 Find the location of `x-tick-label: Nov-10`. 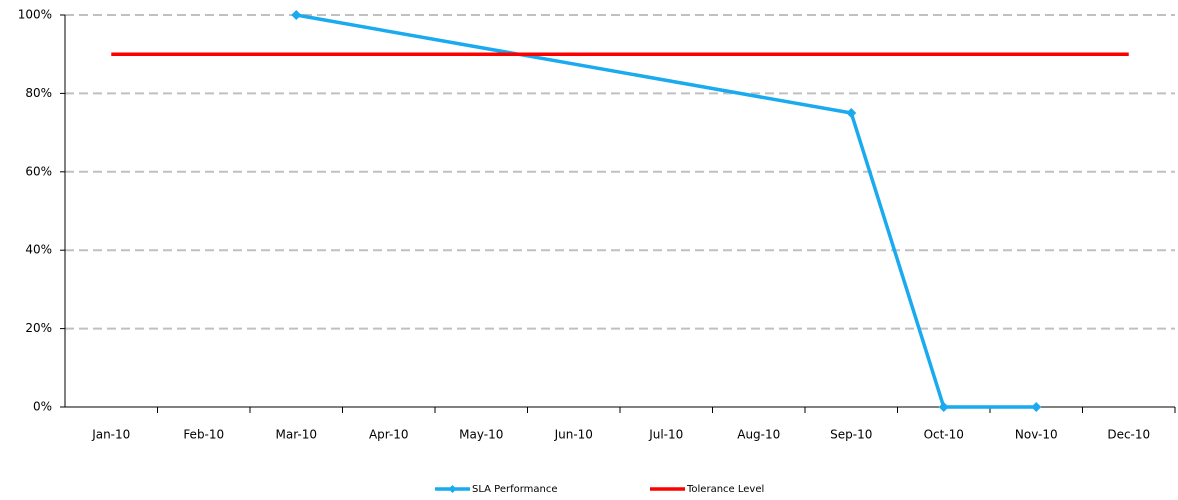

x-tick-label: Nov-10 is located at coordinates (1036, 435).